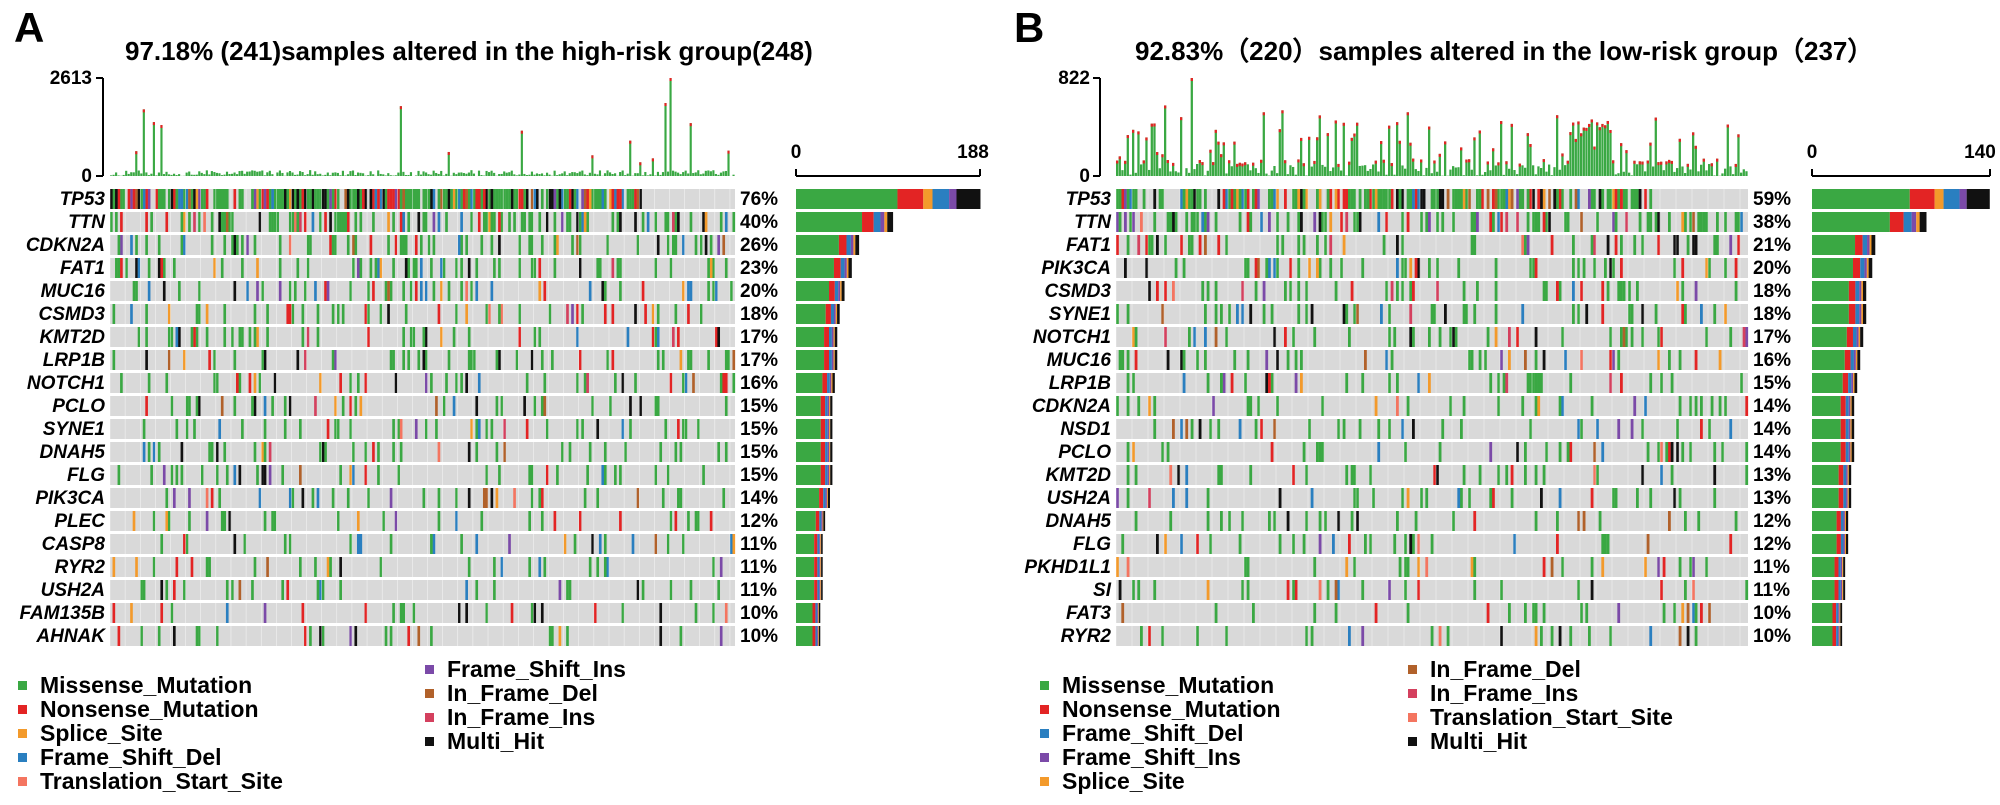  I want to click on gene-label: PIK3CA, so click(70, 498).